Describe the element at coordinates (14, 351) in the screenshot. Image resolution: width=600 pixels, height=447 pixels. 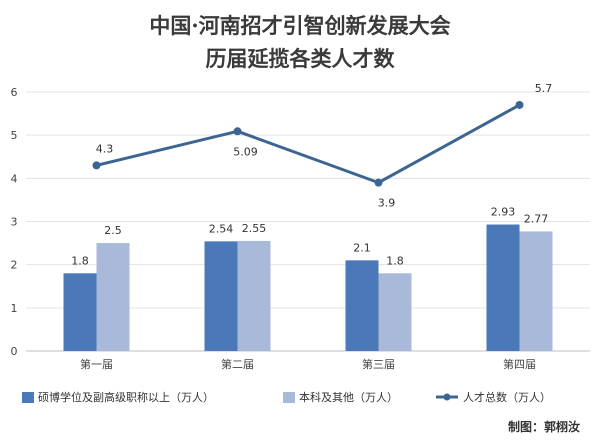
I see `y-tick-label: 0` at that location.